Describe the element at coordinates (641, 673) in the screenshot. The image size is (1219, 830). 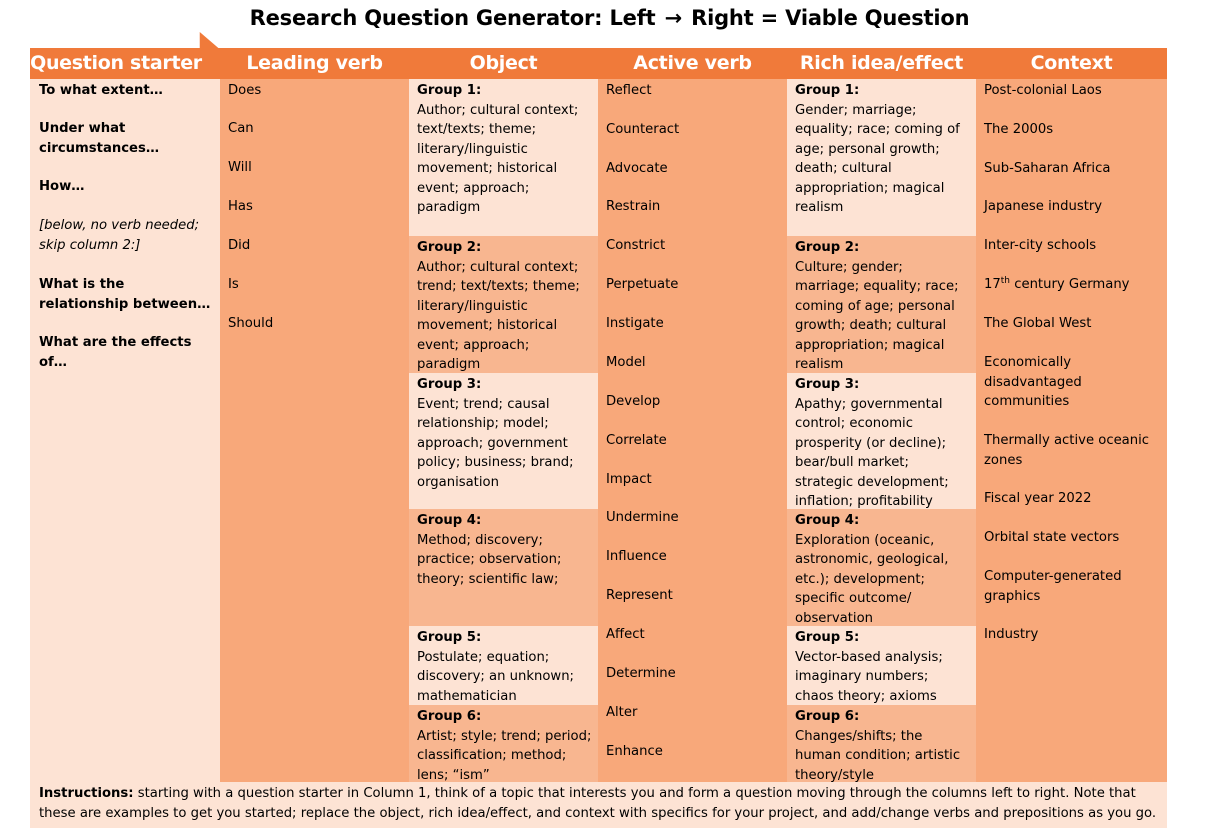
I see `active-verb: Determine` at that location.